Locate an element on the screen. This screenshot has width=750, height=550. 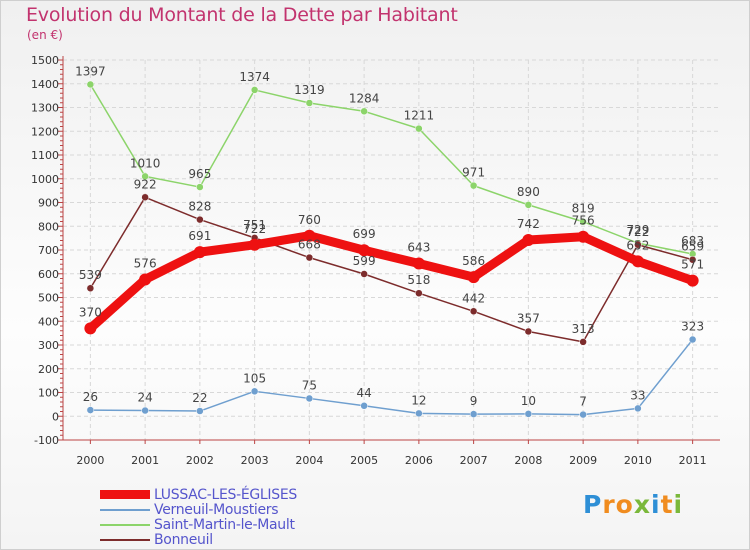
data-label: 652 is located at coordinates (637, 245).